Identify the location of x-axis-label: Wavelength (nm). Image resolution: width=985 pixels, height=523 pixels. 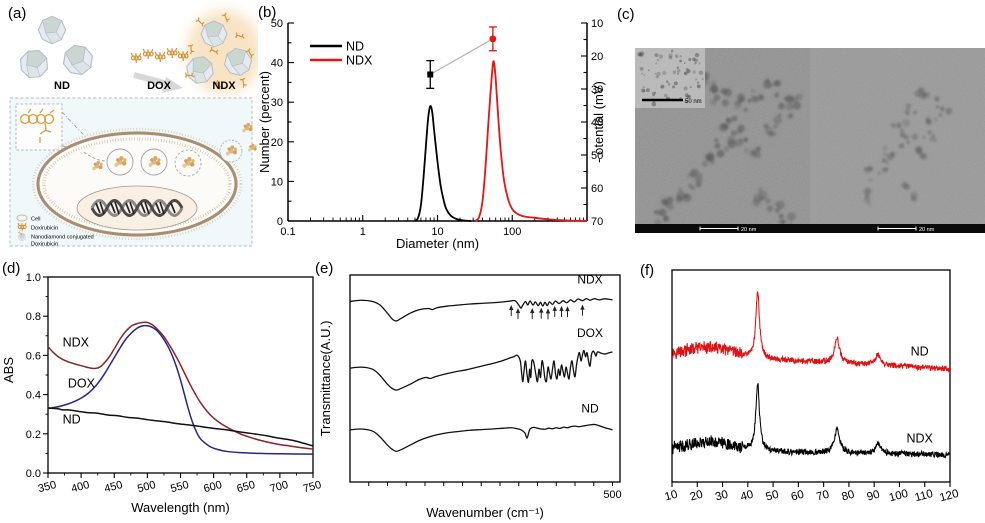
(180, 507).